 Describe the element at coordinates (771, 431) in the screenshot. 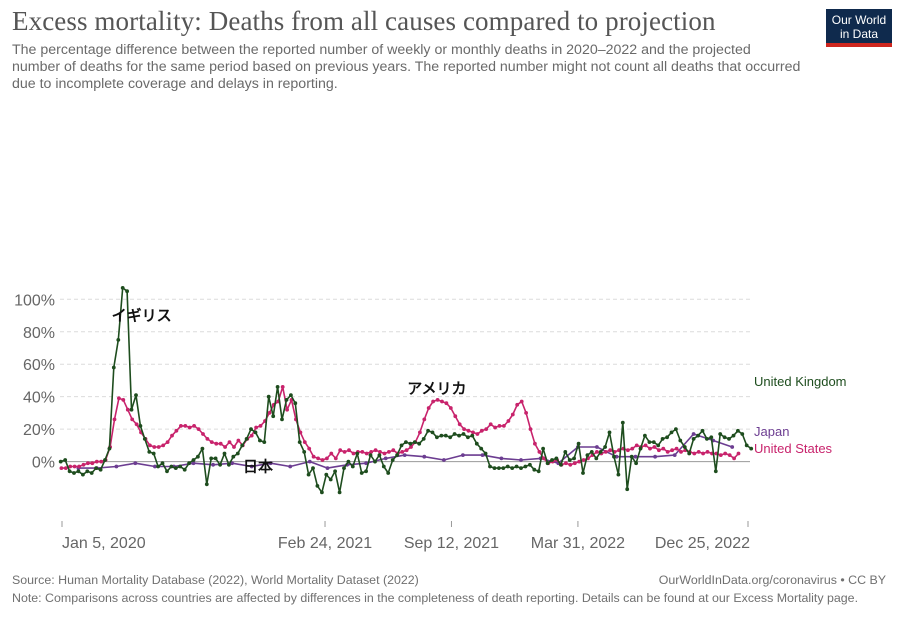

I see `legend-japan: Japan` at that location.